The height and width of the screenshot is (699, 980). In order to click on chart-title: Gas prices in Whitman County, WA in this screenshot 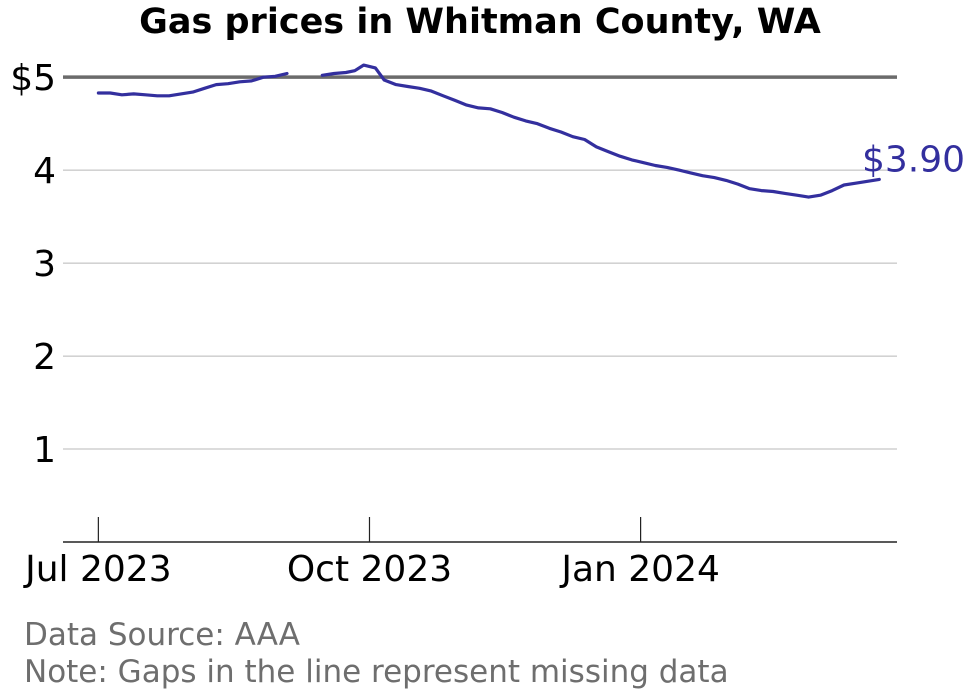, I will do `click(480, 22)`.